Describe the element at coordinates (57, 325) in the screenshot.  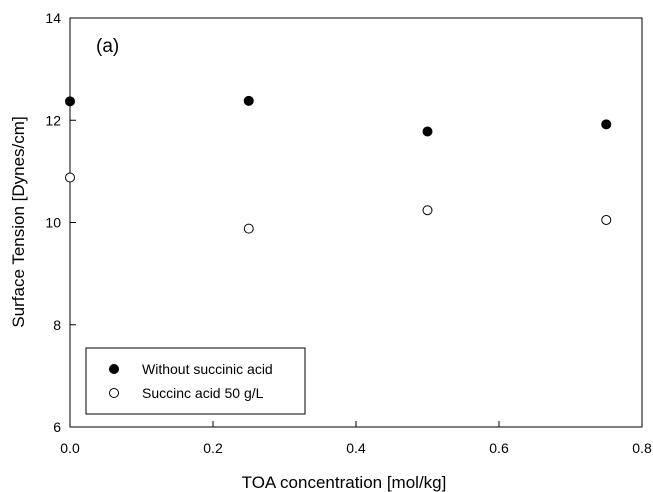
I see `y-tick-label: 8` at that location.